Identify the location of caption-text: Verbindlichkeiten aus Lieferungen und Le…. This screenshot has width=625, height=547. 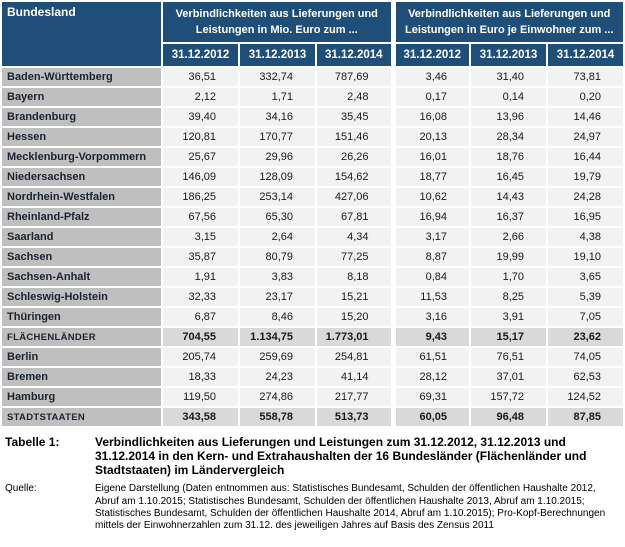
(341, 456).